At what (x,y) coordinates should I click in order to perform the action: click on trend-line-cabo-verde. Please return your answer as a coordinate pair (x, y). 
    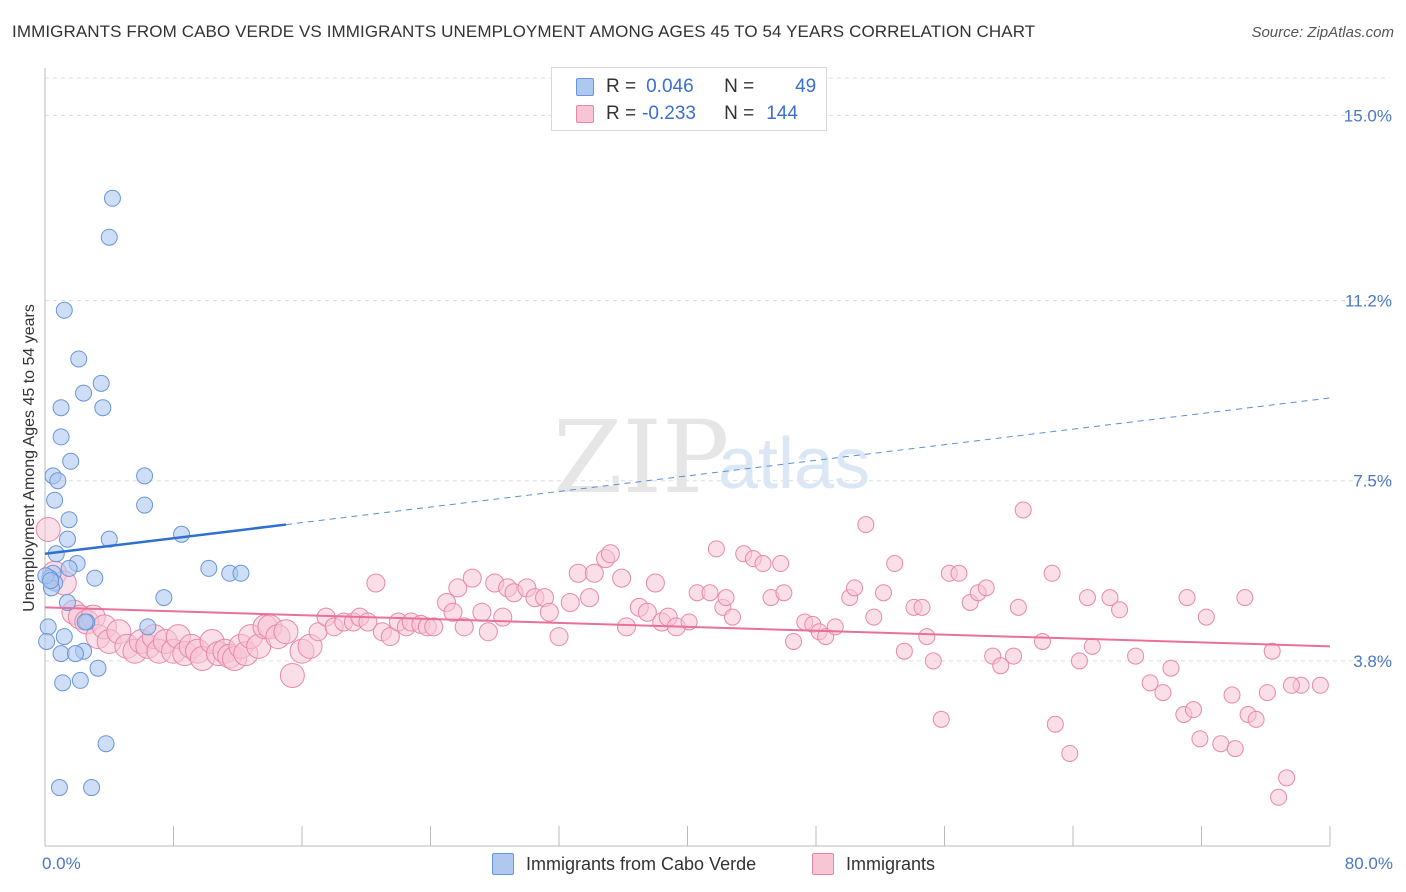
    Looking at the image, I should click on (165, 539).